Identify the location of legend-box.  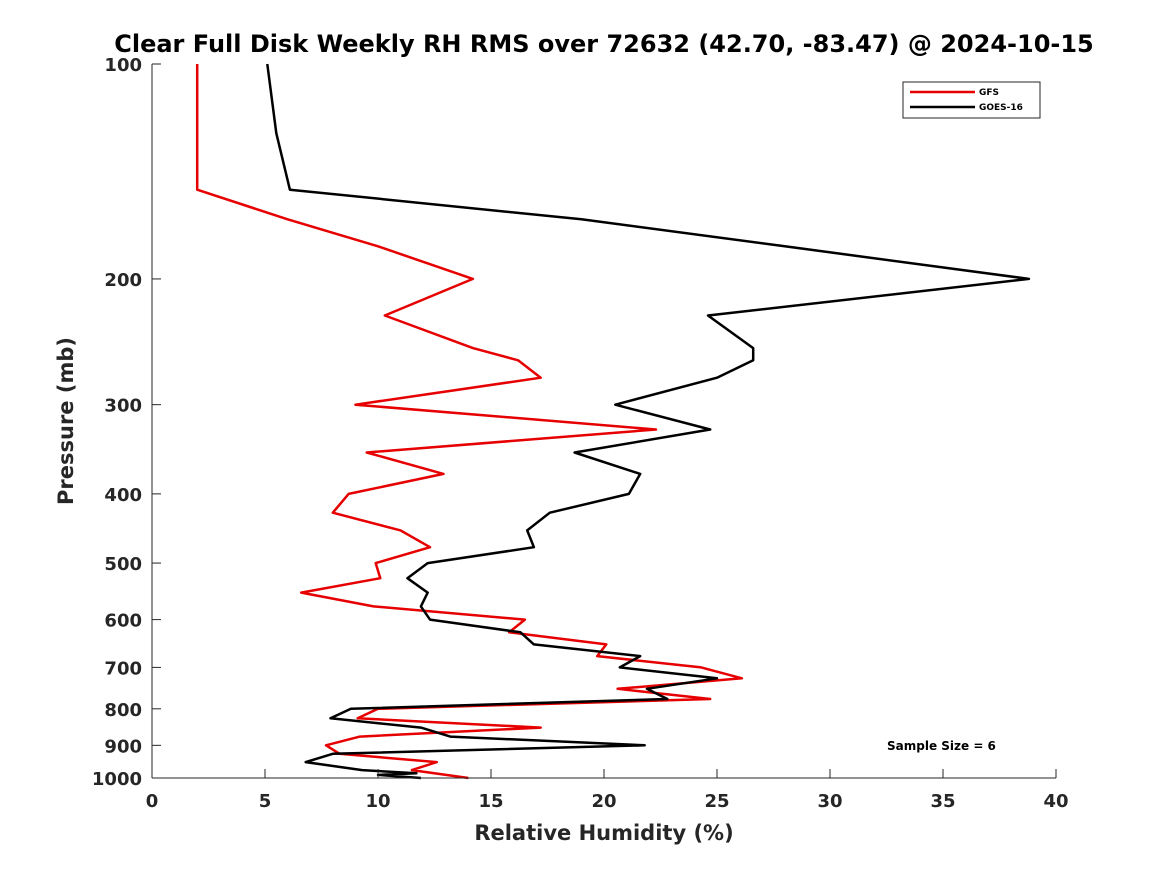
(971, 100).